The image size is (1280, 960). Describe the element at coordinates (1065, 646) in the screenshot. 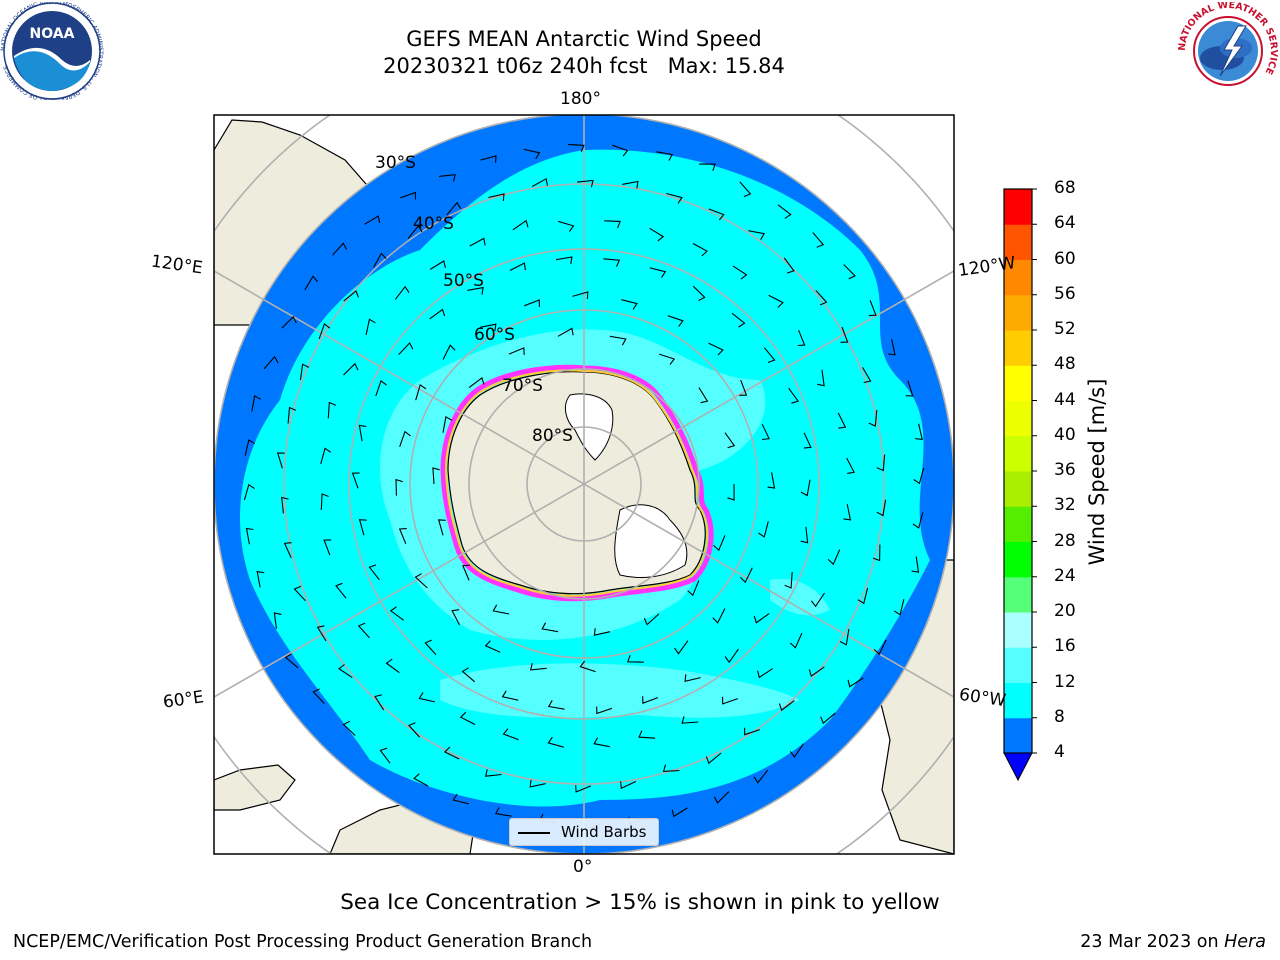

I see `colorbar-tick-label: 16` at that location.